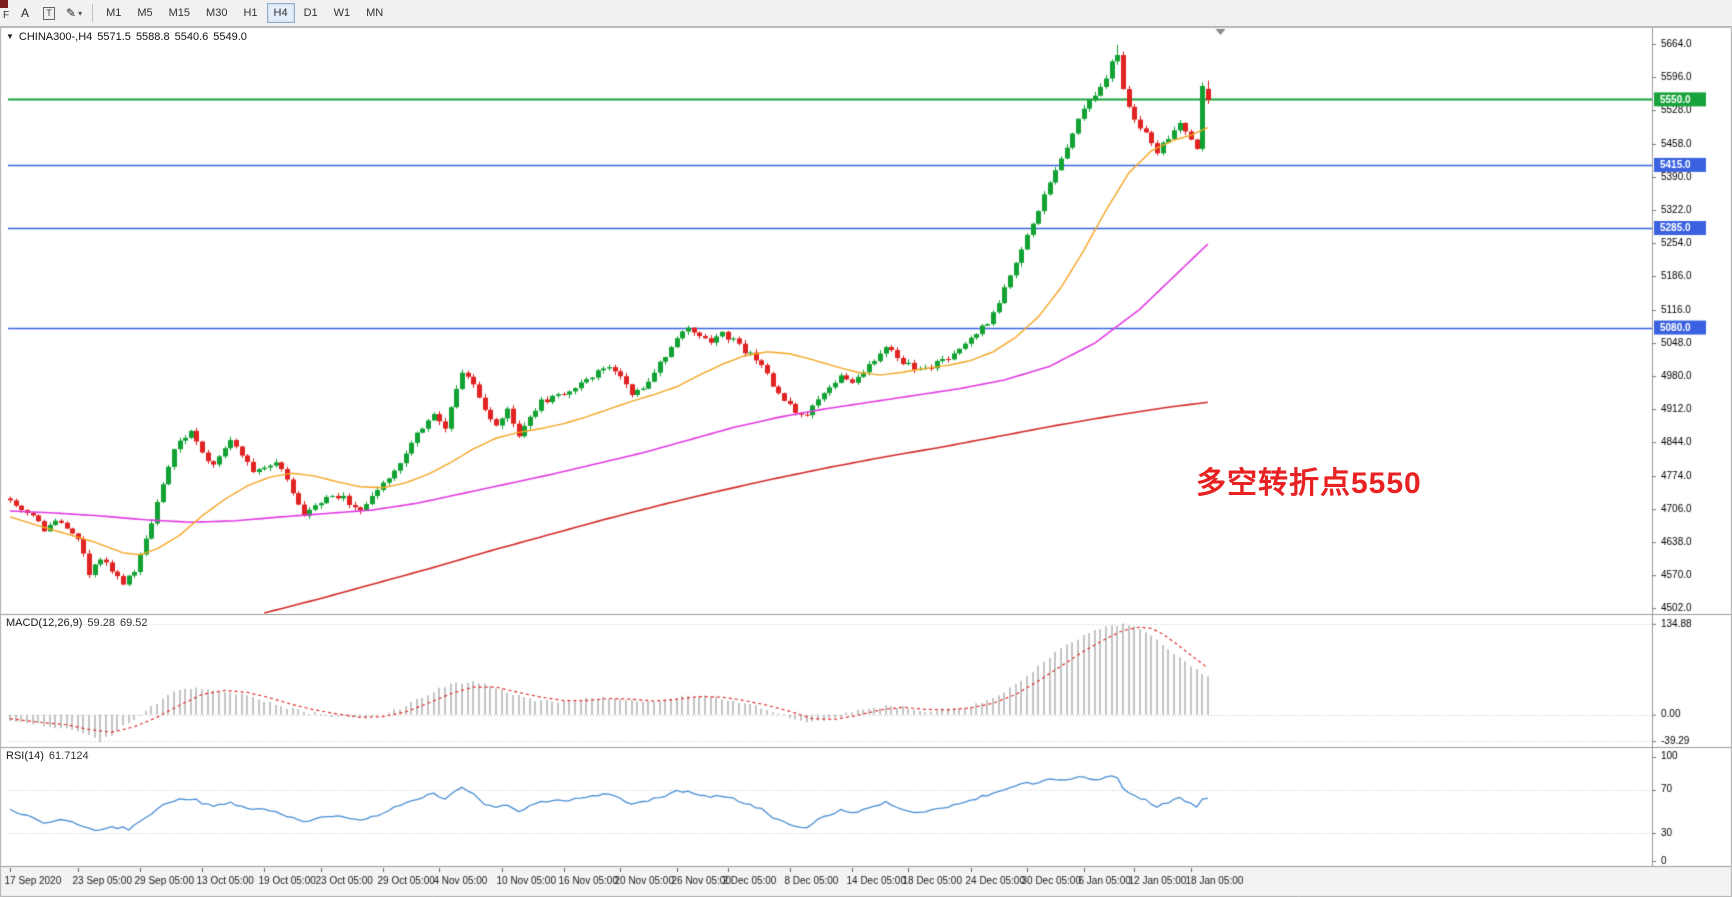  What do you see at coordinates (250, 13) in the screenshot?
I see `timeframe-h1: H1` at bounding box center [250, 13].